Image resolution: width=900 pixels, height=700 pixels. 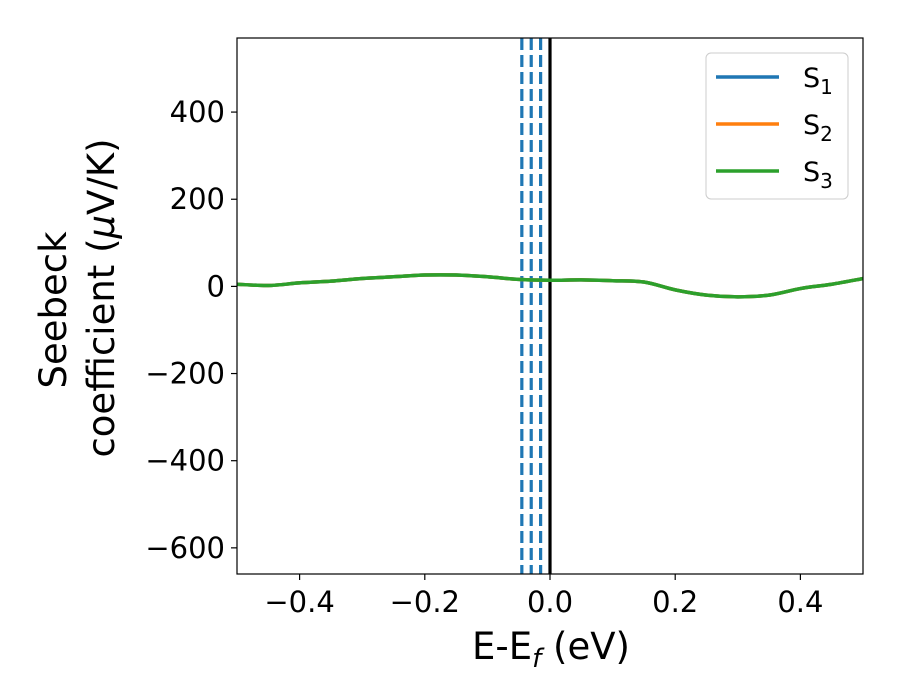 I want to click on y-tick-label: 400, so click(x=197, y=112).